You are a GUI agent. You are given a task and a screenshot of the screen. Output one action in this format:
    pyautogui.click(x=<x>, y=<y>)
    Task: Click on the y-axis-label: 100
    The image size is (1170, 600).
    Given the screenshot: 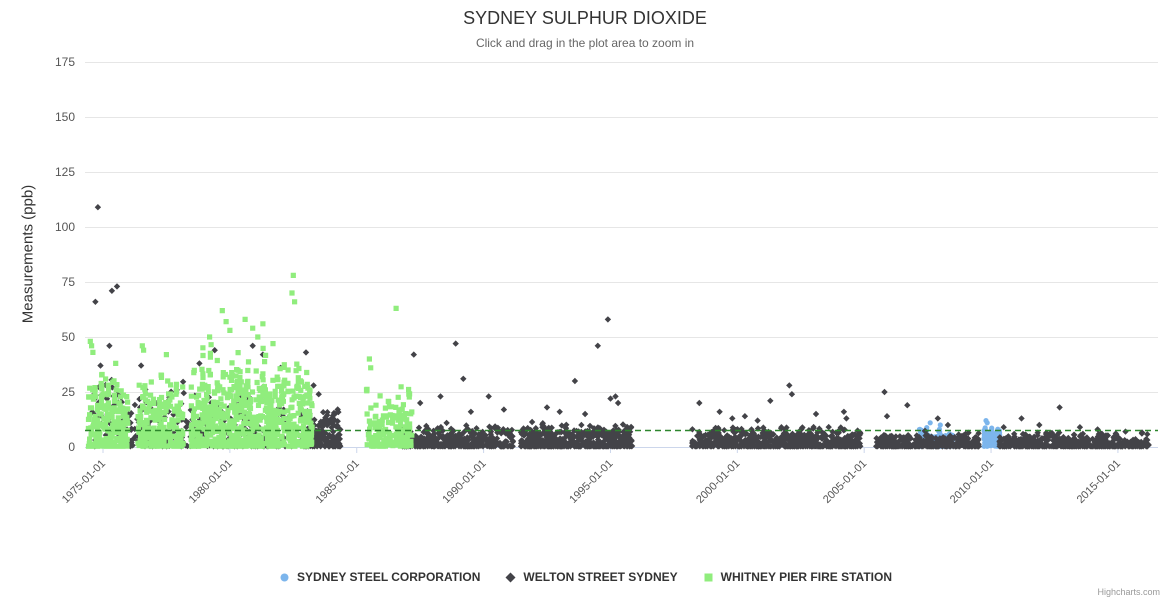 What is the action you would take?
    pyautogui.click(x=65, y=227)
    